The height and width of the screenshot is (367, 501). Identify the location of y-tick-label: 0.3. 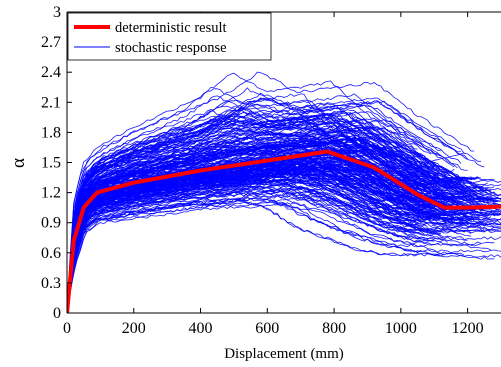
(51, 283).